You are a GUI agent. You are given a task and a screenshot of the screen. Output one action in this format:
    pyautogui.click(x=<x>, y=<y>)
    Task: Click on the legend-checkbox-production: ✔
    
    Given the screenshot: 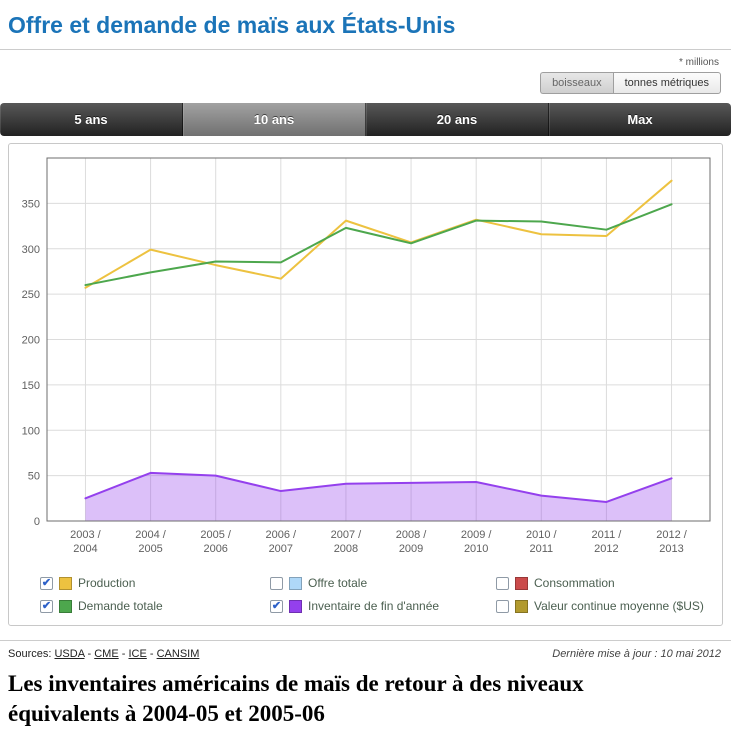 What is the action you would take?
    pyautogui.click(x=46, y=583)
    